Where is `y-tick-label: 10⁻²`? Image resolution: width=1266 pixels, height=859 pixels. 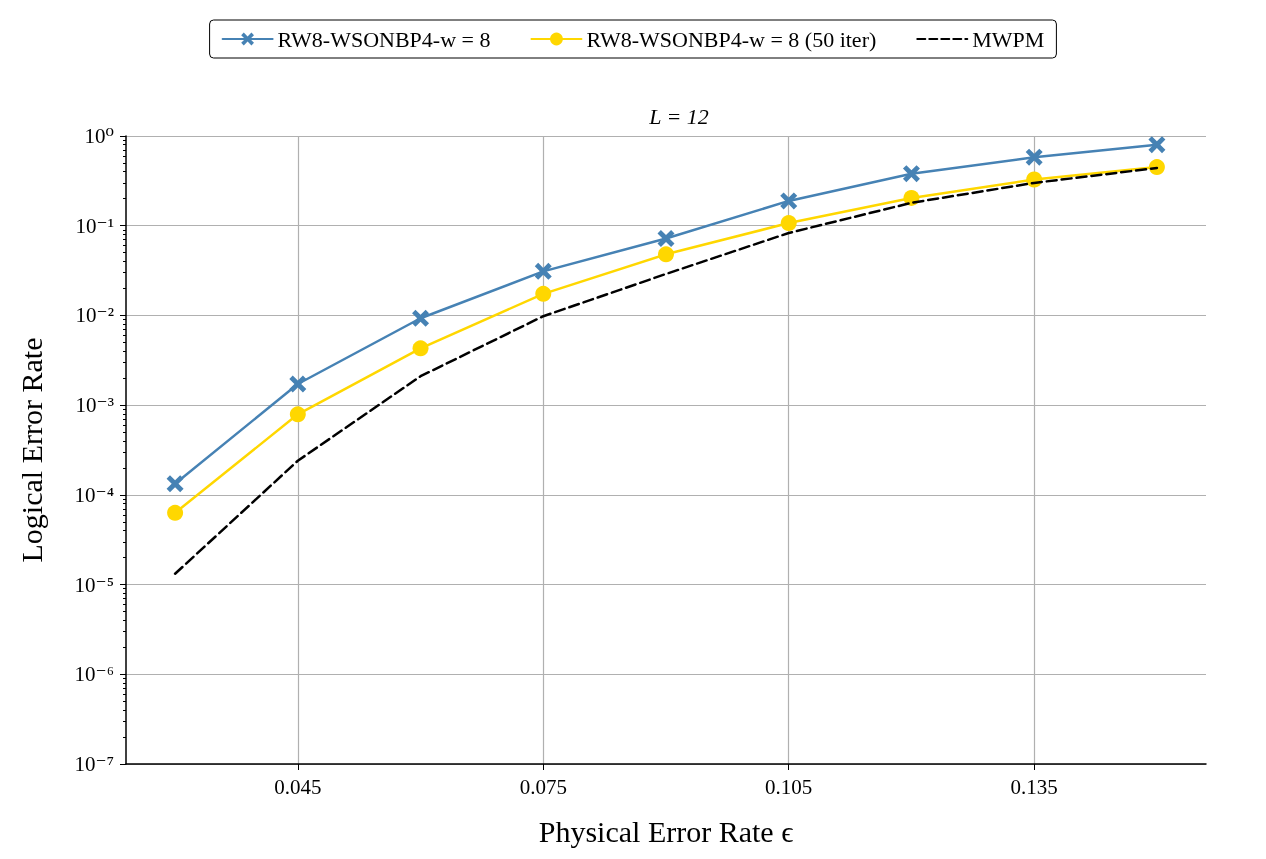
y-tick-label: 10⁻² is located at coordinates (94, 315).